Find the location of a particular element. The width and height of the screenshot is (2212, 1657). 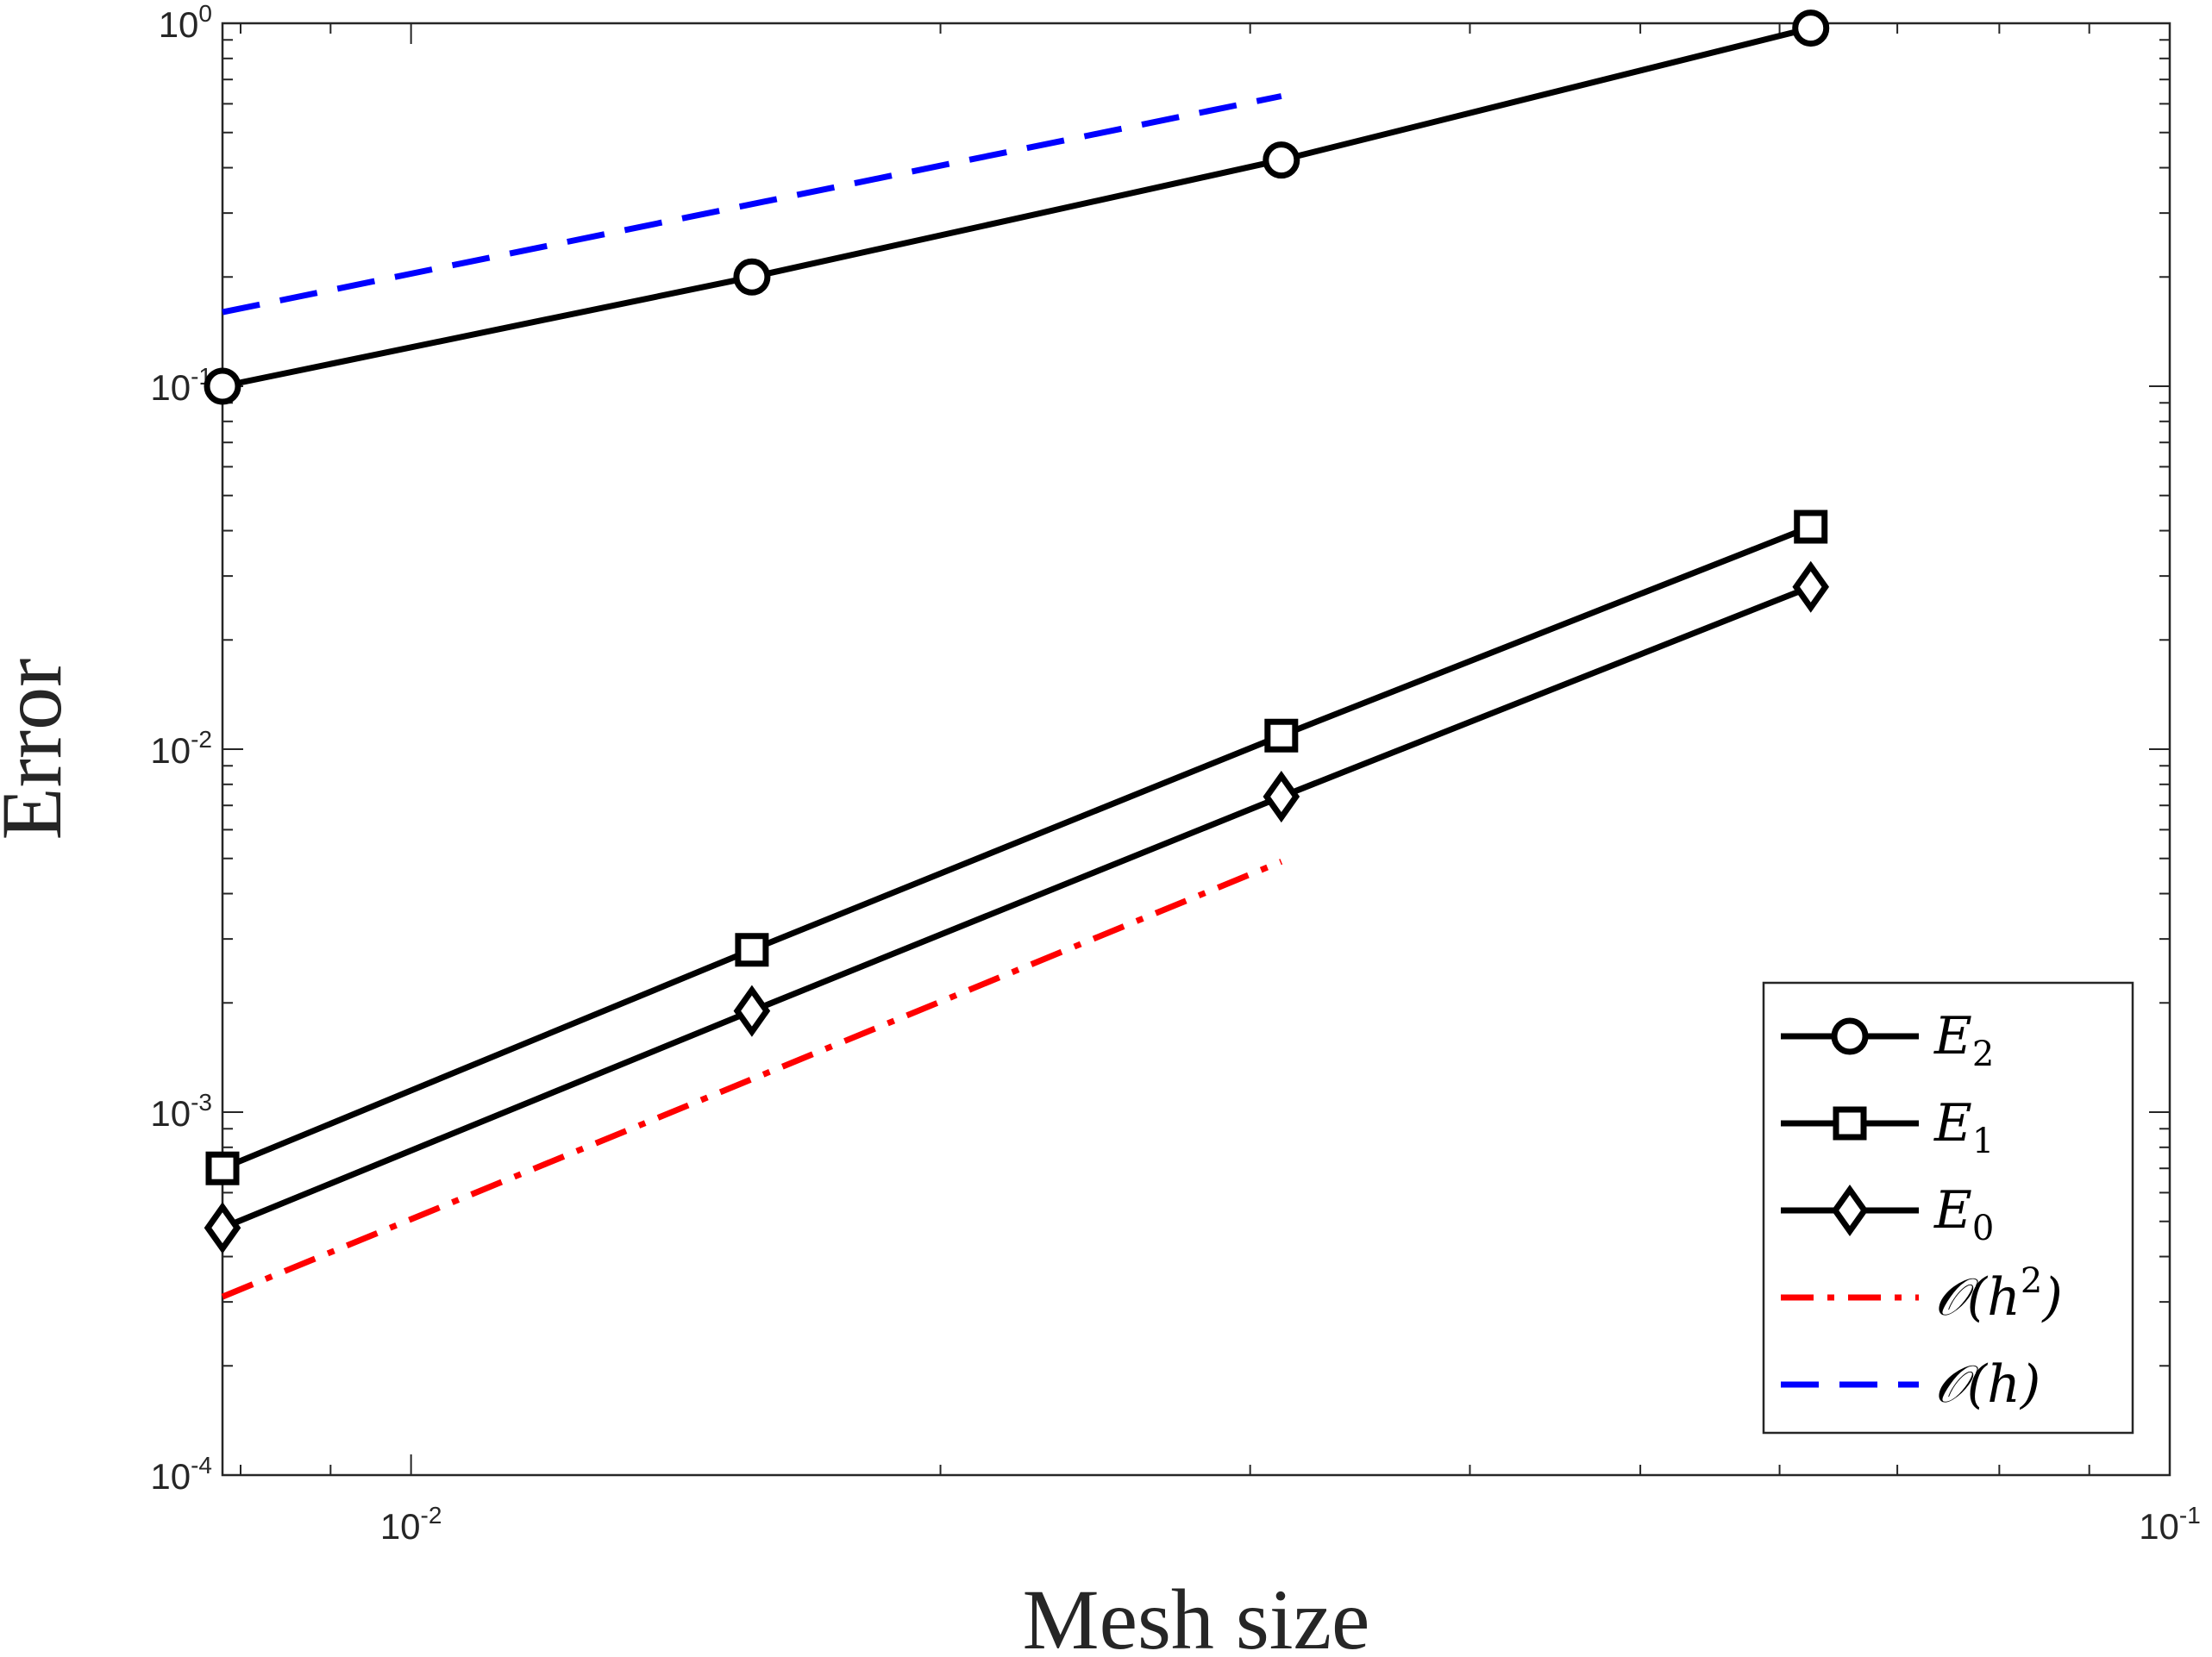

legend-label-2: E0 is located at coordinates (1964, 1214).